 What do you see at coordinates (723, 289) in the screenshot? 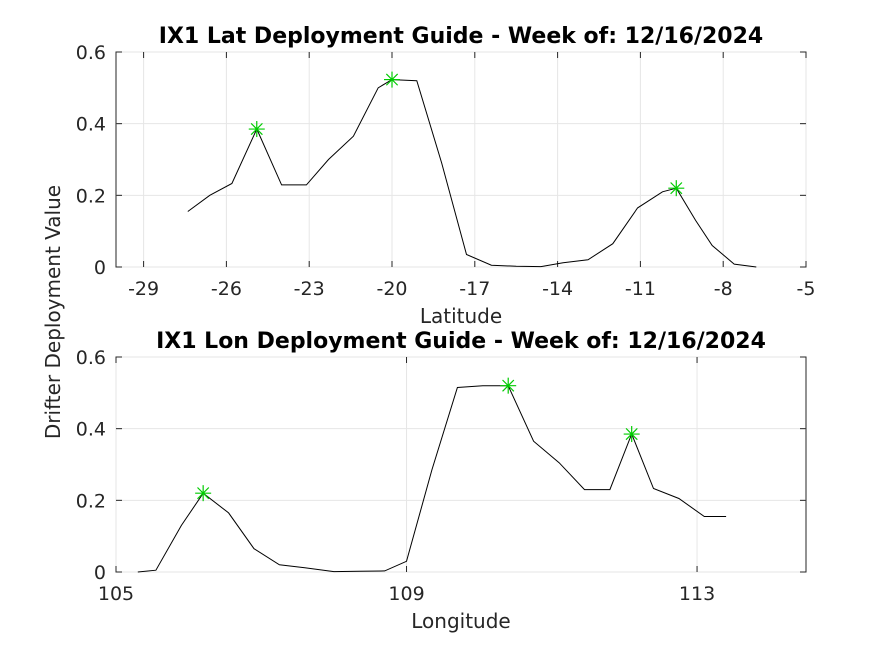
I see `lat-x-tick-label: -8` at bounding box center [723, 289].